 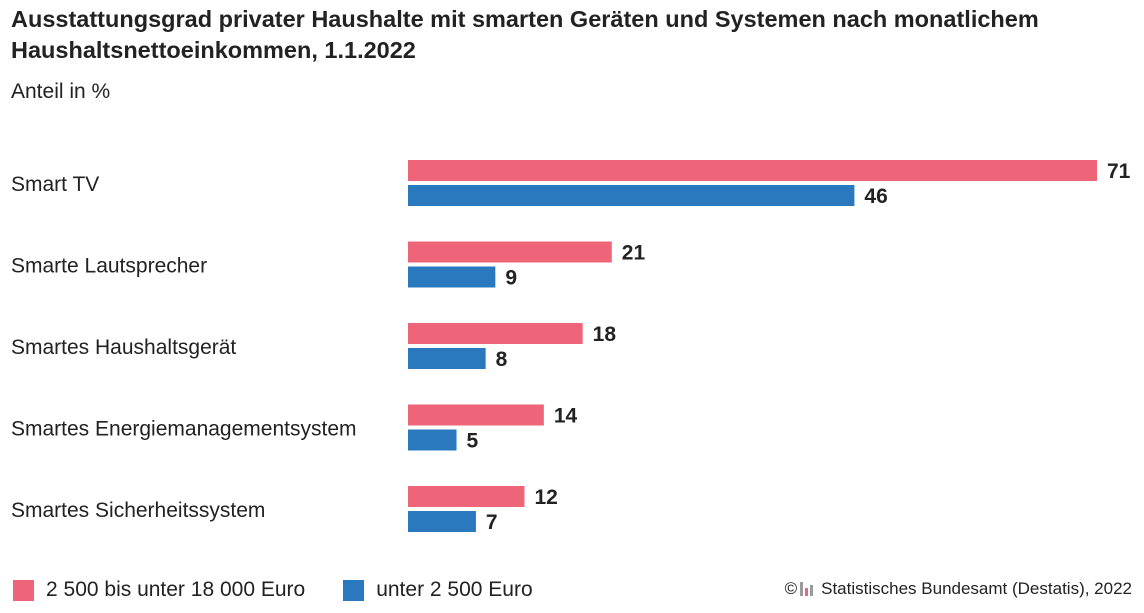 I want to click on category-label-smartes-sicherheitssystem: Smartes Sicherheitssystem, so click(x=138, y=510).